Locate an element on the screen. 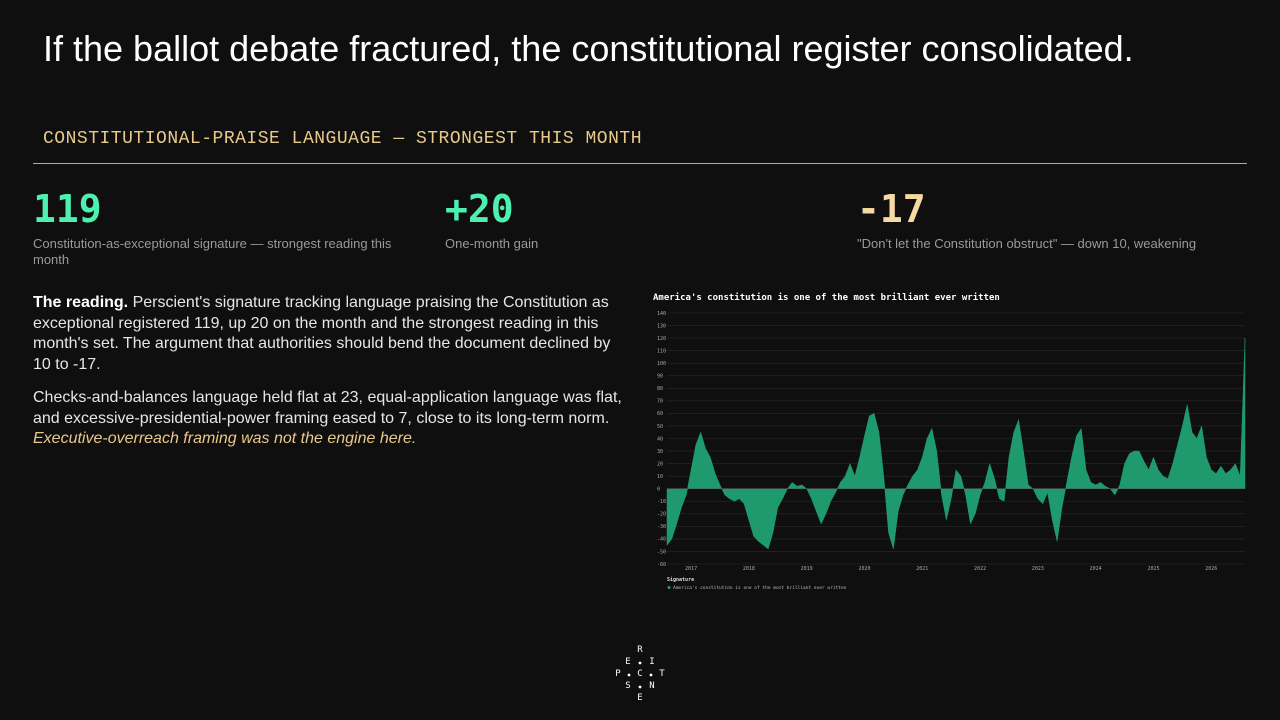 Image resolution: width=1280 pixels, height=720 pixels. x-tick-label: 2019 is located at coordinates (807, 569).